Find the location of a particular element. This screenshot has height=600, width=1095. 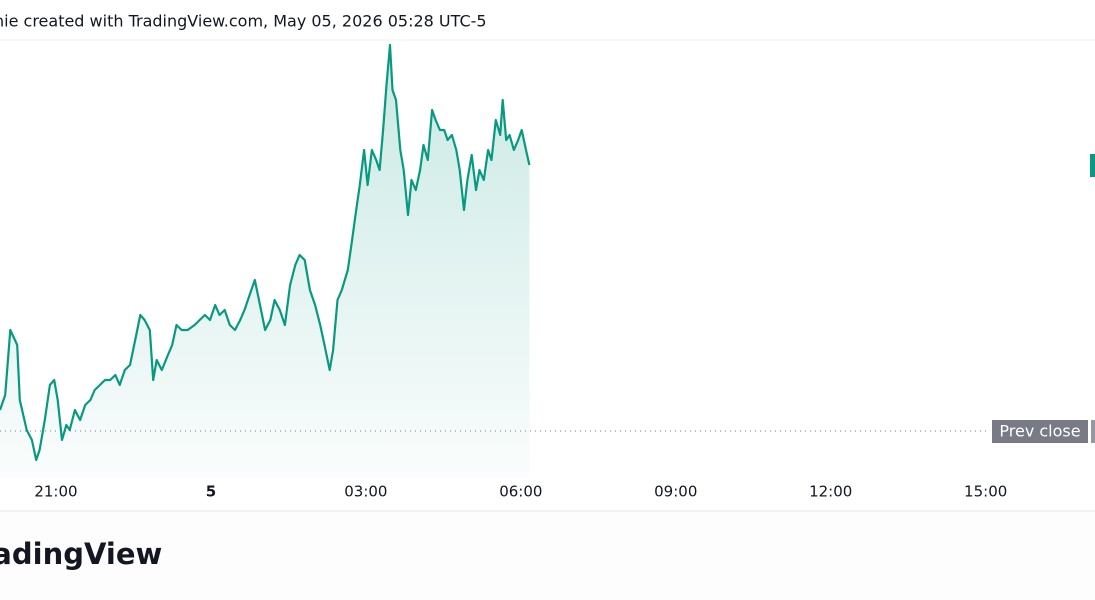

prev-close-tag is located at coordinates (1040, 431).